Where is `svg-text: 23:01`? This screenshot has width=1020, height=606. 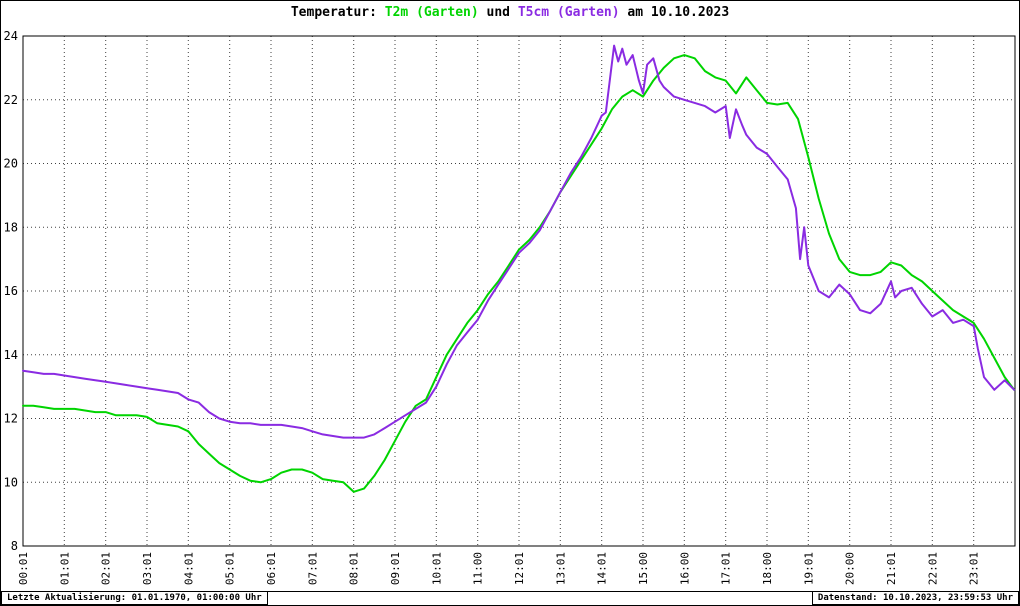
svg-text: 23:01 is located at coordinates (974, 568).